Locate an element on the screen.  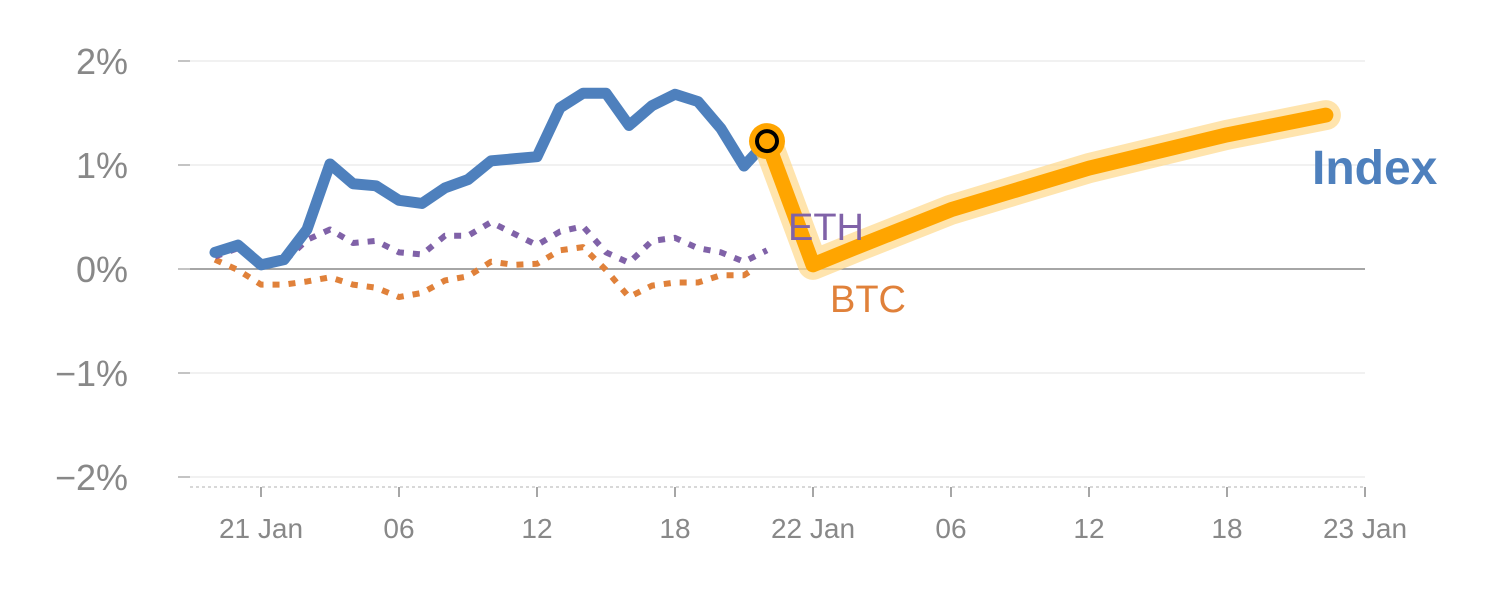
y-tick-label: 1% is located at coordinates (102, 165).